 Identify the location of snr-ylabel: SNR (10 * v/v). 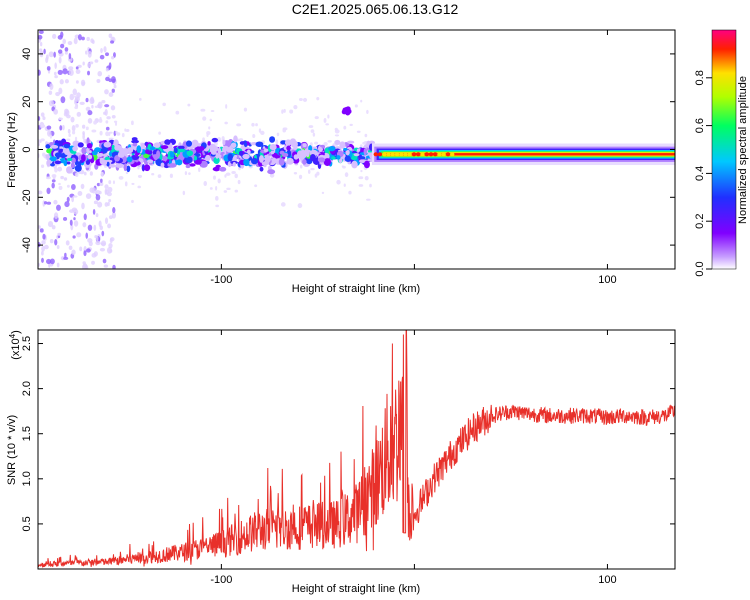
(12, 450).